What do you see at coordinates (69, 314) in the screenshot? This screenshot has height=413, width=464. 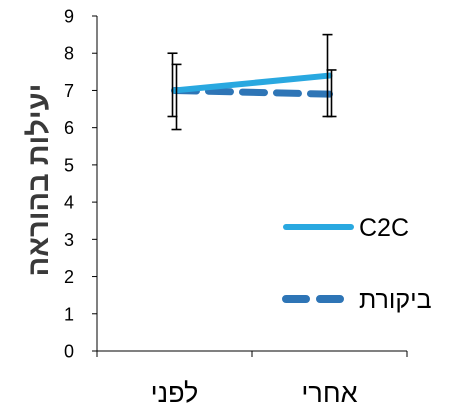 I see `y-tick-label: 1` at bounding box center [69, 314].